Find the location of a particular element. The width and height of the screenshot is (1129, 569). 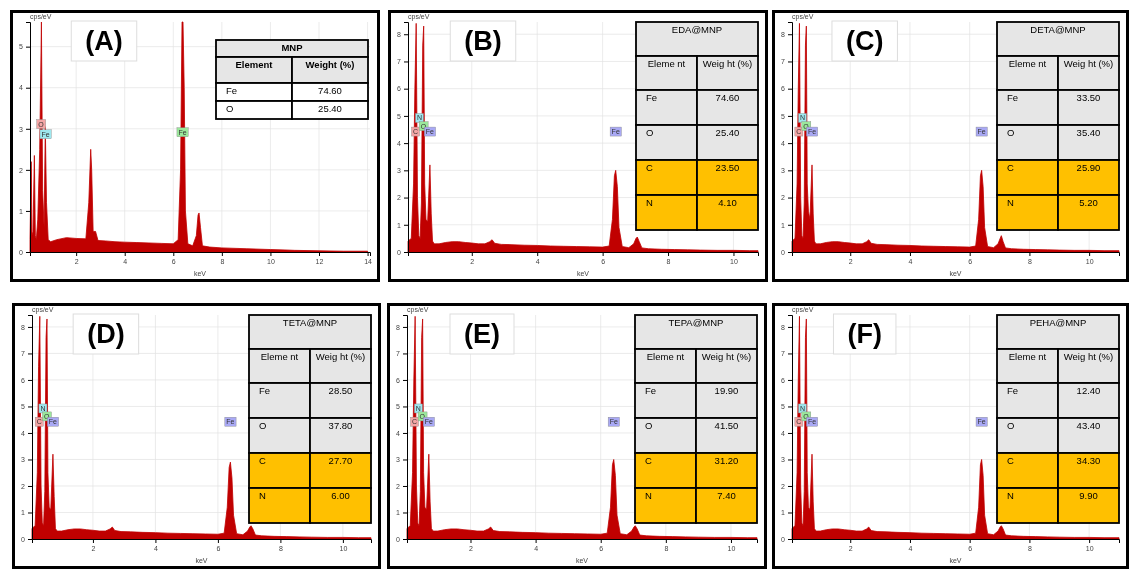

annotation: 6.00 is located at coordinates (340, 495).